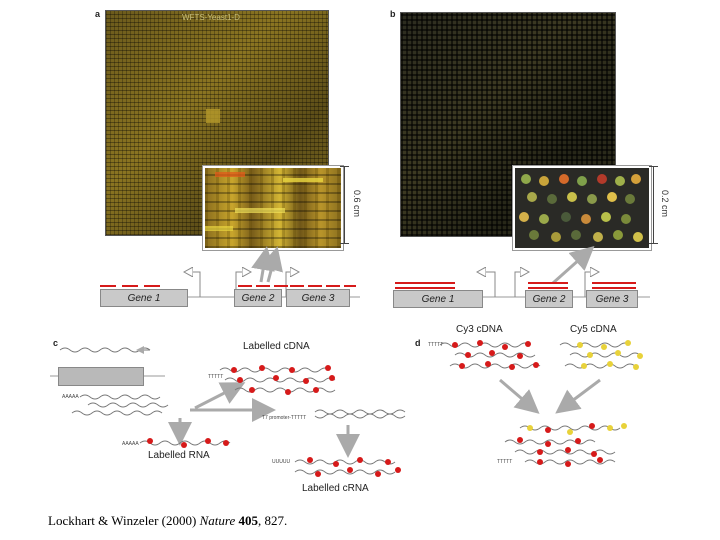 The height and width of the screenshot is (540, 720). I want to click on gene-1-box-b: Gene 1, so click(438, 299).